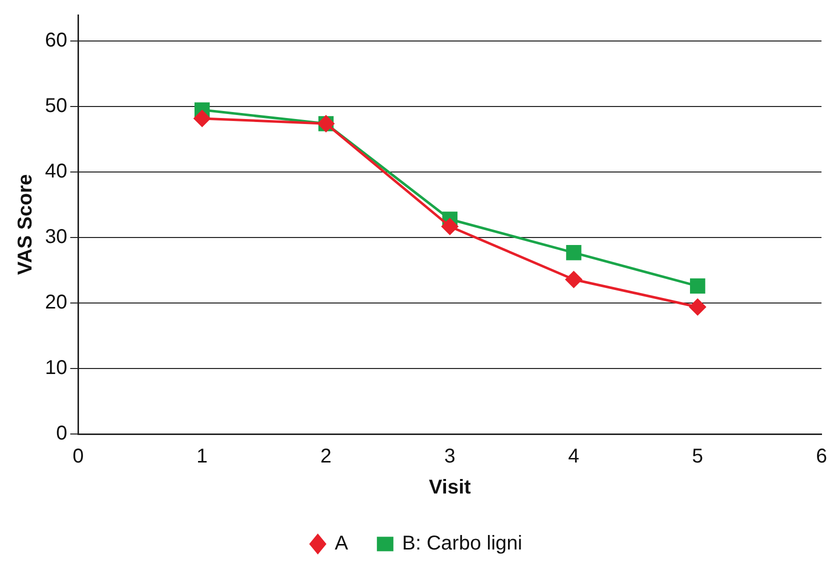 Image resolution: width=833 pixels, height=569 pixels. Describe the element at coordinates (56, 171) in the screenshot. I see `y-tick-label: 40` at that location.